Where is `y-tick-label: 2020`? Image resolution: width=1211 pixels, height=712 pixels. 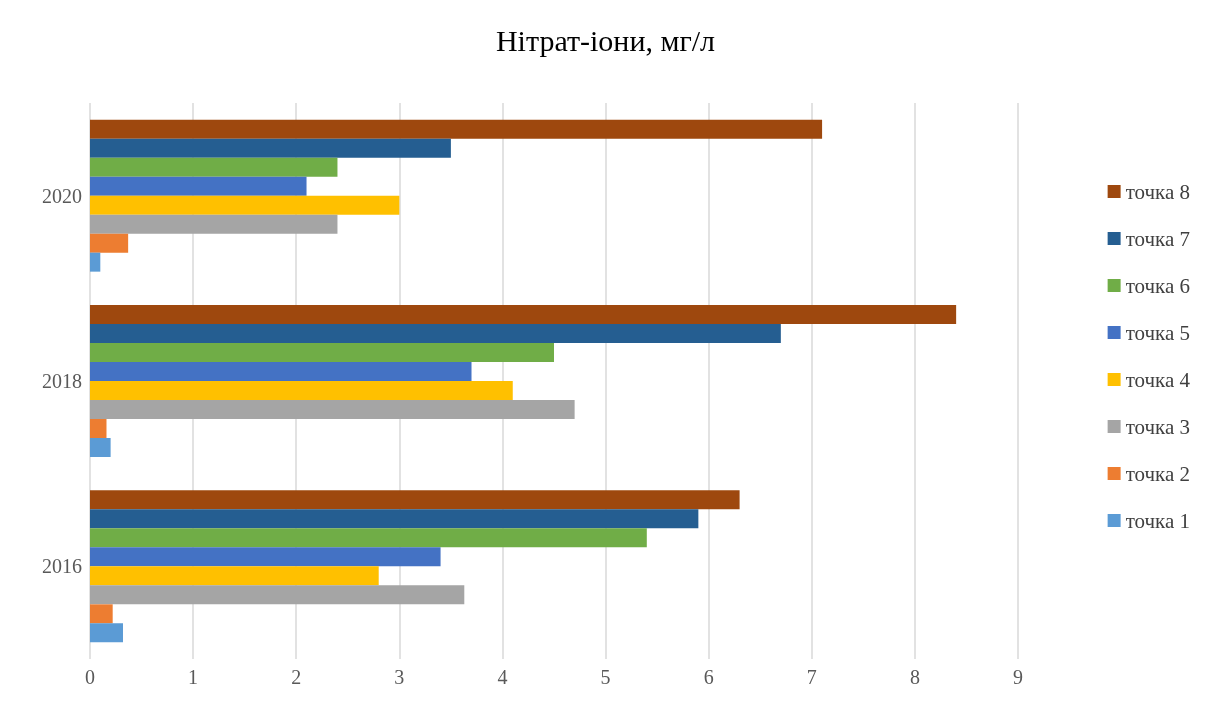 y-tick-label: 2020 is located at coordinates (62, 195).